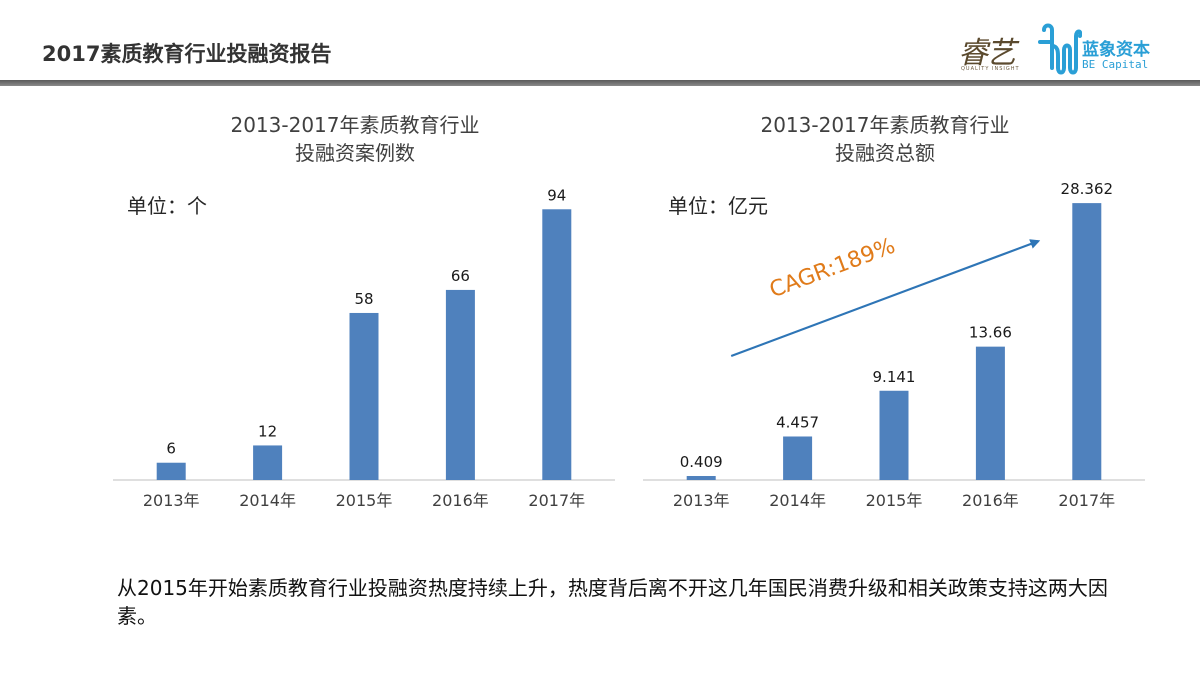 The width and height of the screenshot is (1200, 675). What do you see at coordinates (885, 125) in the screenshot?
I see `investment-amount-chart-title-line1: 2013-2017年素质教育行业` at bounding box center [885, 125].